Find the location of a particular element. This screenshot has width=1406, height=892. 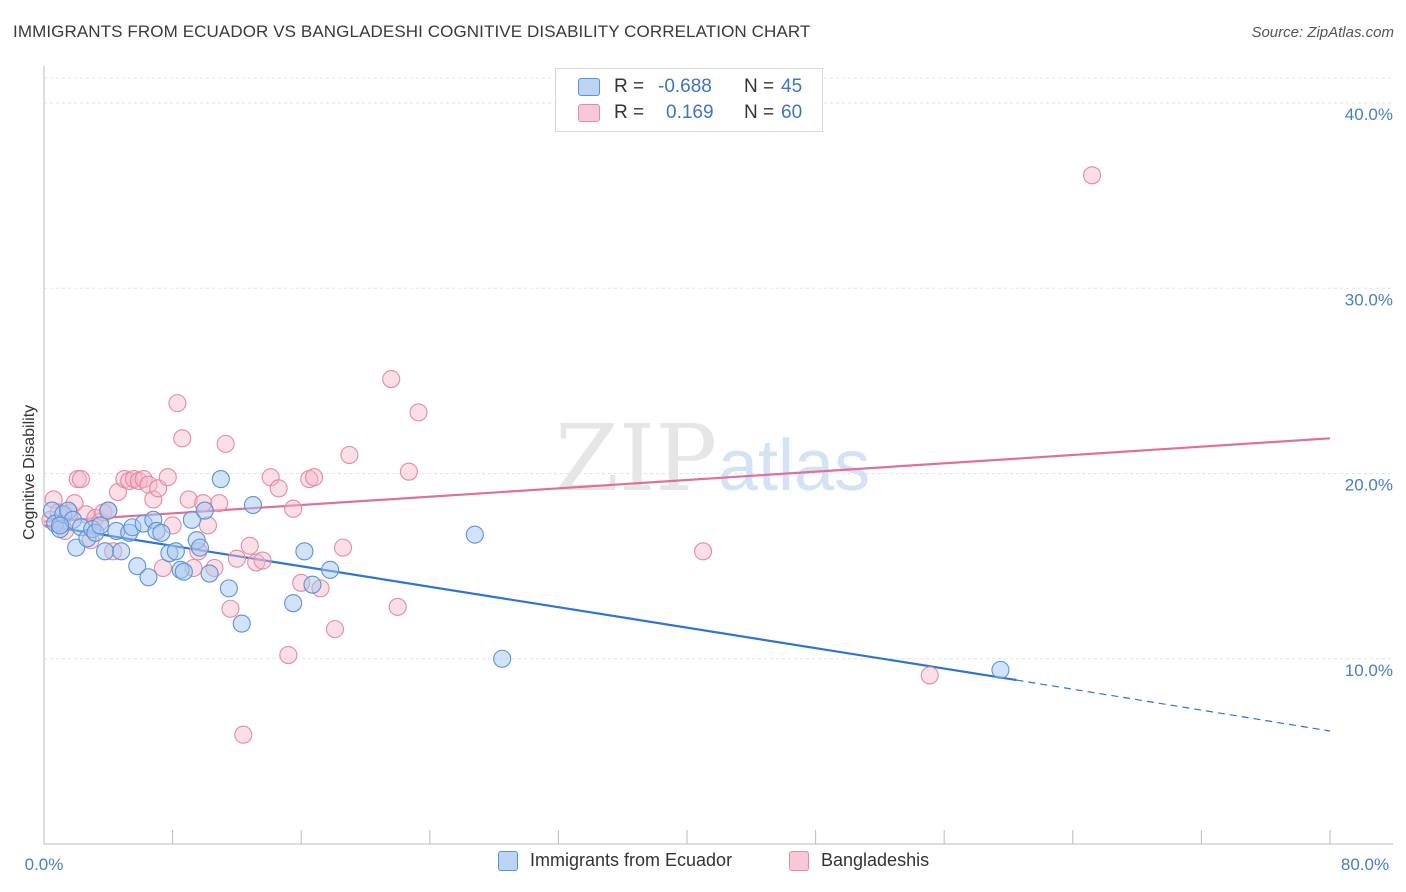

trend-line-ecuador-extension is located at coordinates (1173, 705).